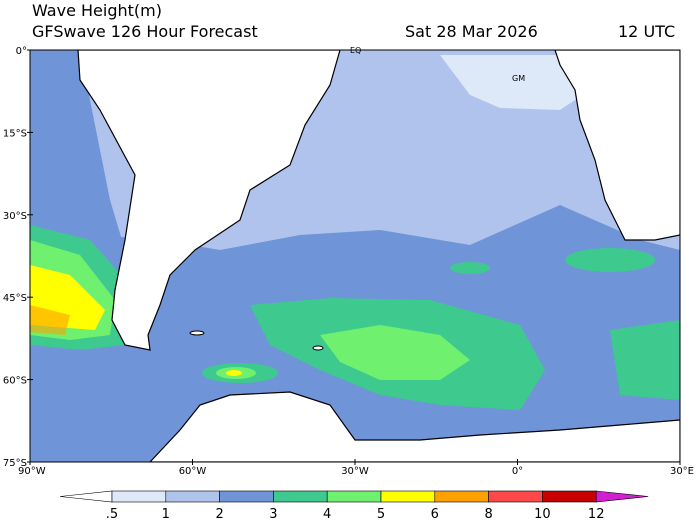 The image size is (700, 529). What do you see at coordinates (273, 514) in the screenshot?
I see `colorbar-label: 3` at bounding box center [273, 514].